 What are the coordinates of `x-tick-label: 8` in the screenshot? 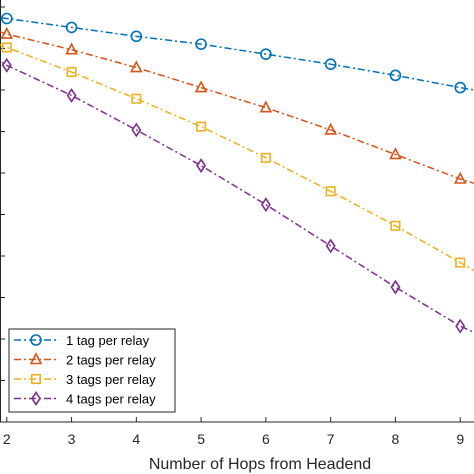 It's located at (396, 439).